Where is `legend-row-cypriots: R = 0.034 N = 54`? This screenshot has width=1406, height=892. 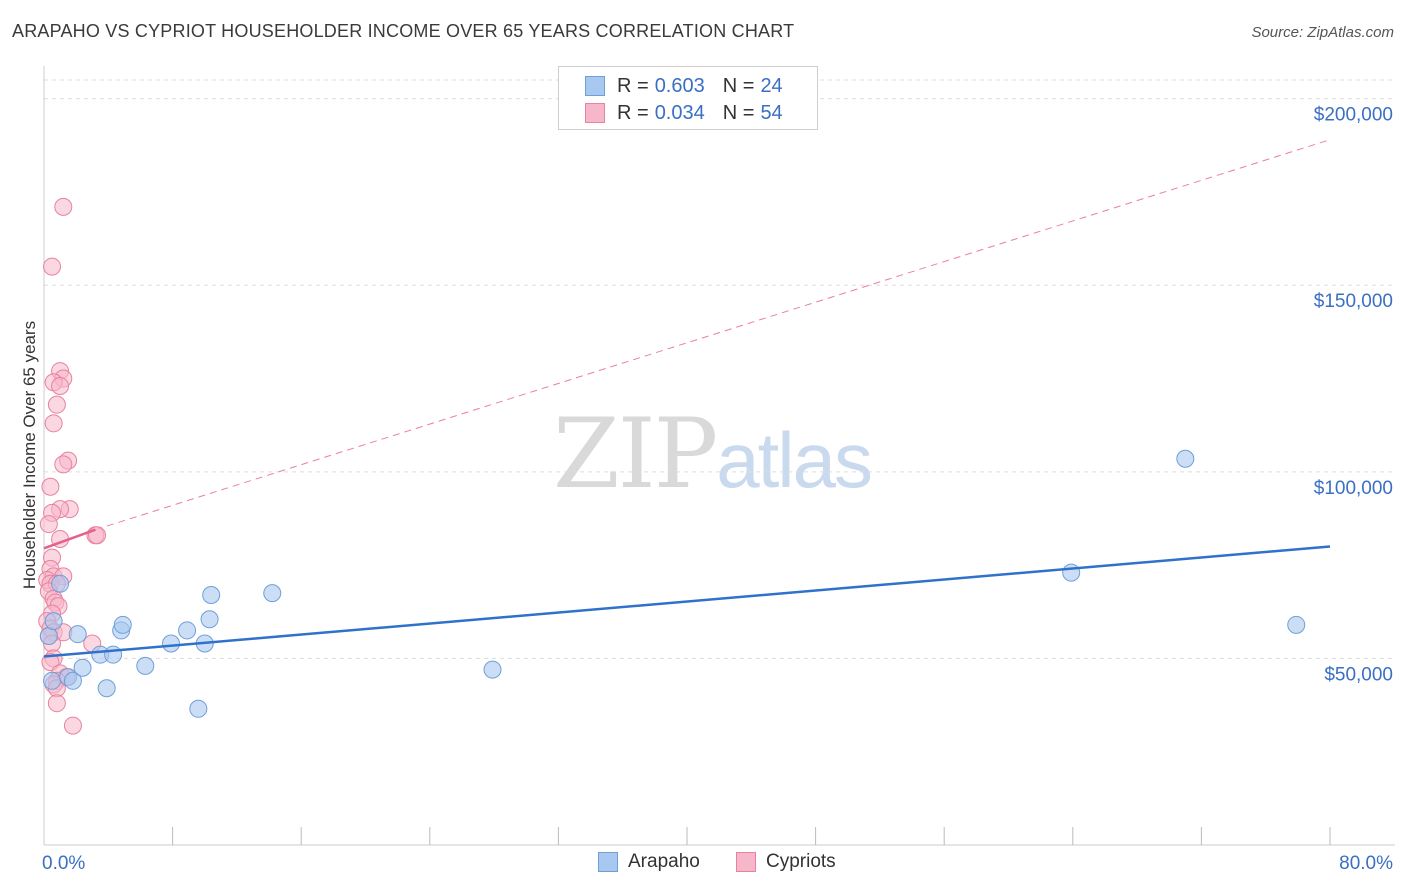 legend-row-cypriots: R = 0.034 N = 54 is located at coordinates (684, 113).